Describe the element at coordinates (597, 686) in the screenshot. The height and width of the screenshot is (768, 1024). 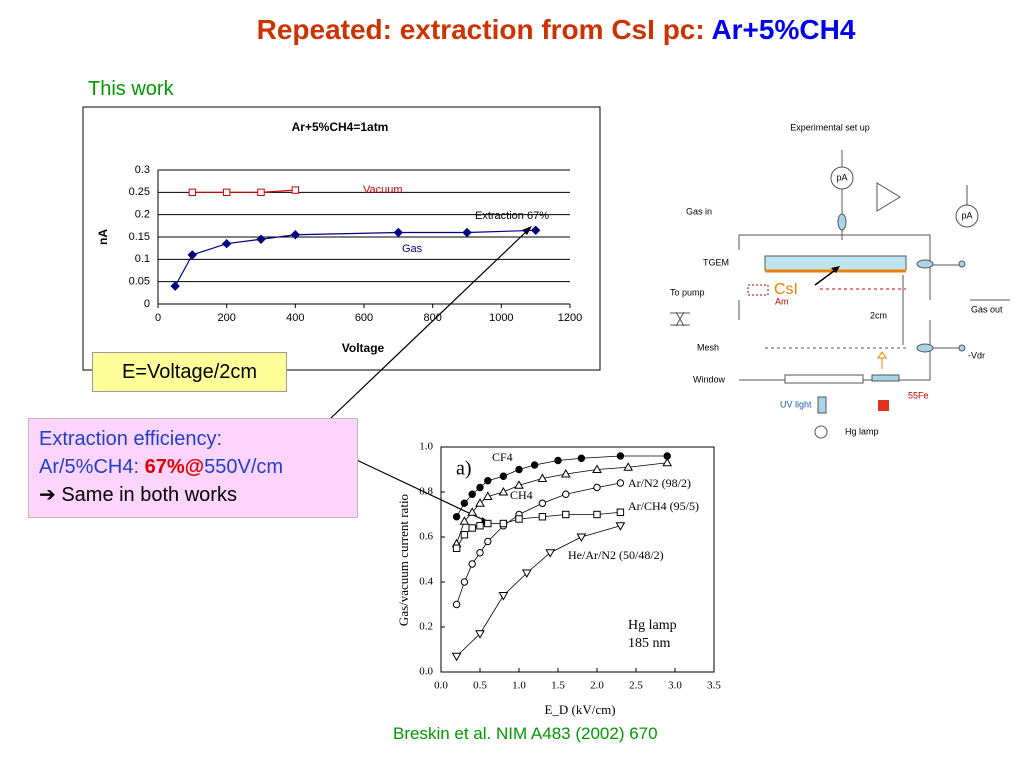
I see `x-tick-label: 2.0` at that location.